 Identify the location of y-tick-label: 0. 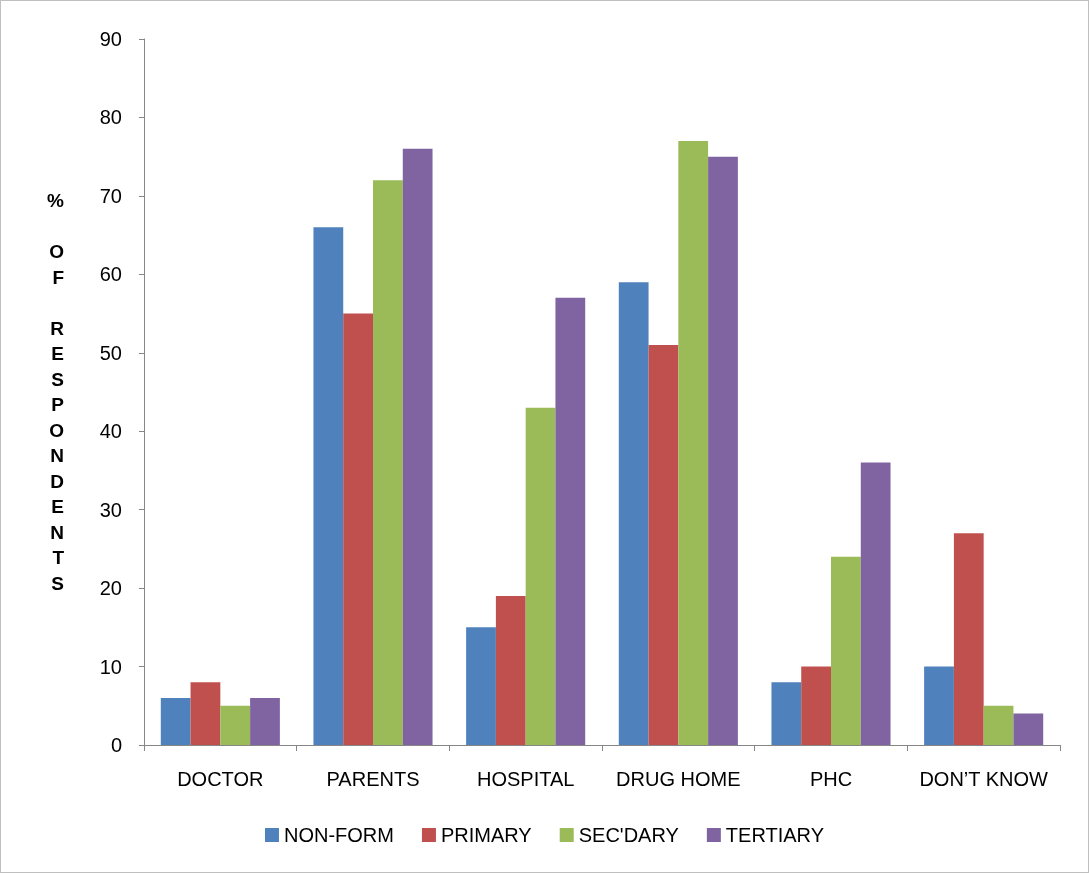
(116, 745).